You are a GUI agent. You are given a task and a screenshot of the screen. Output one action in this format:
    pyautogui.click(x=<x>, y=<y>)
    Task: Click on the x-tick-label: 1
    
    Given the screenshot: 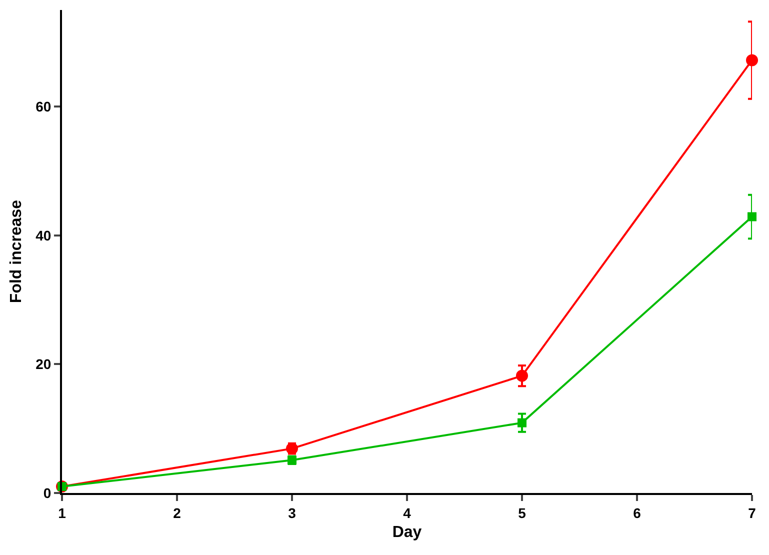 What is the action you would take?
    pyautogui.click(x=62, y=512)
    